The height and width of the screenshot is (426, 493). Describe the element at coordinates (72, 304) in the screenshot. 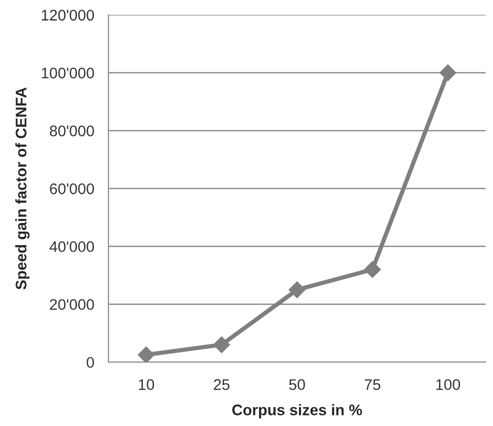

I see `y-tick-label: 20'000` at that location.